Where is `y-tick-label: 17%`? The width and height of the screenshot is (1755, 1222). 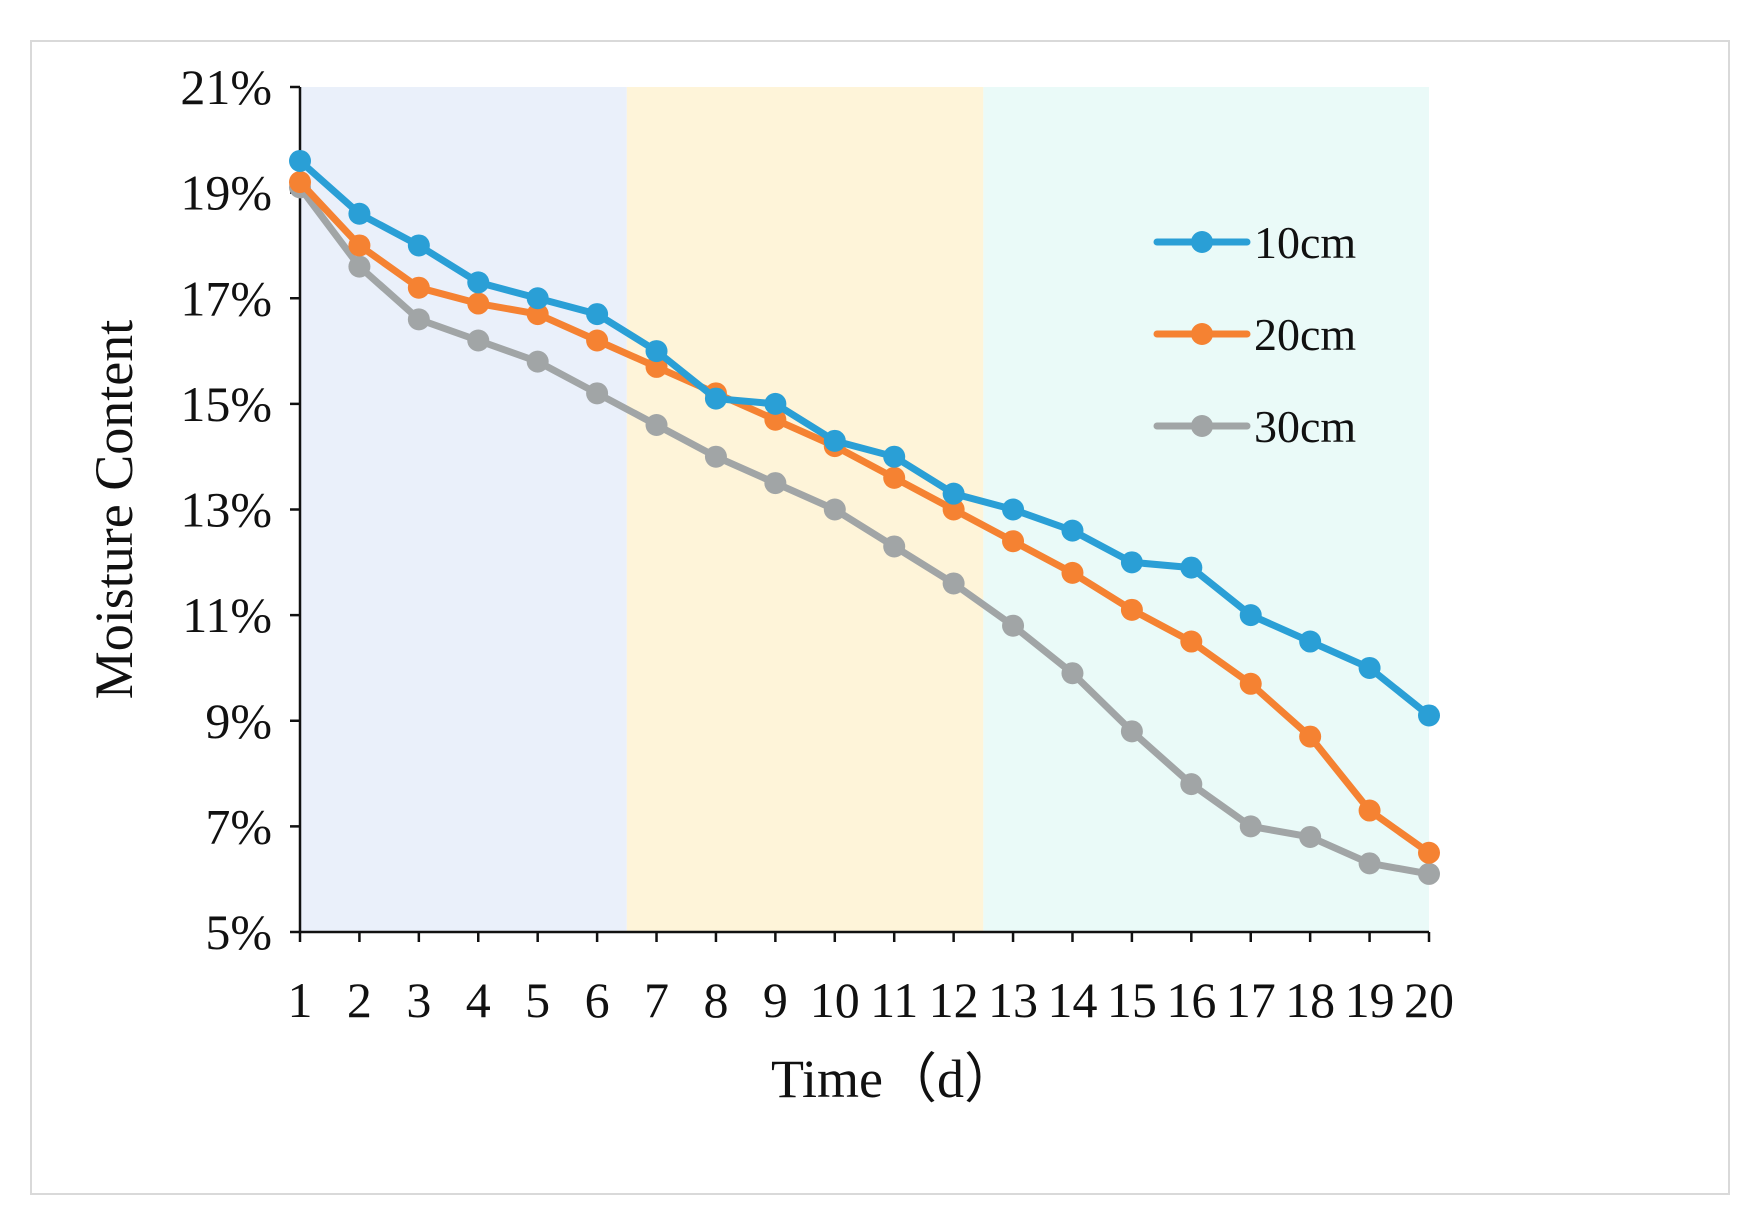 y-tick-label: 17% is located at coordinates (226, 298).